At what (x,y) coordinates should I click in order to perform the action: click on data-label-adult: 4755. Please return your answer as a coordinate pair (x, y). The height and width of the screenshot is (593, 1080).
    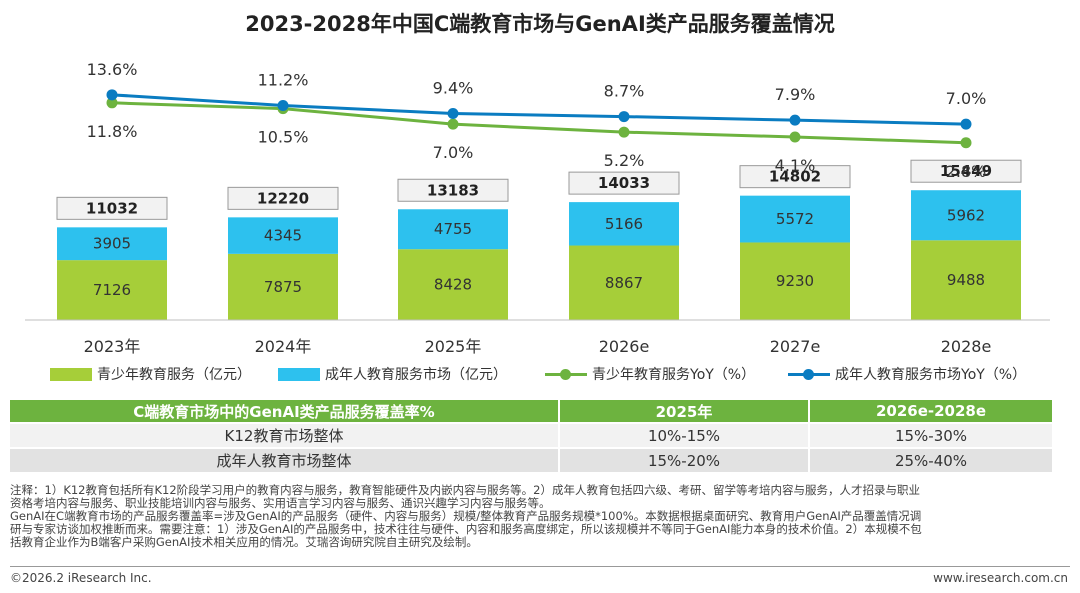
    Looking at the image, I should click on (453, 229).